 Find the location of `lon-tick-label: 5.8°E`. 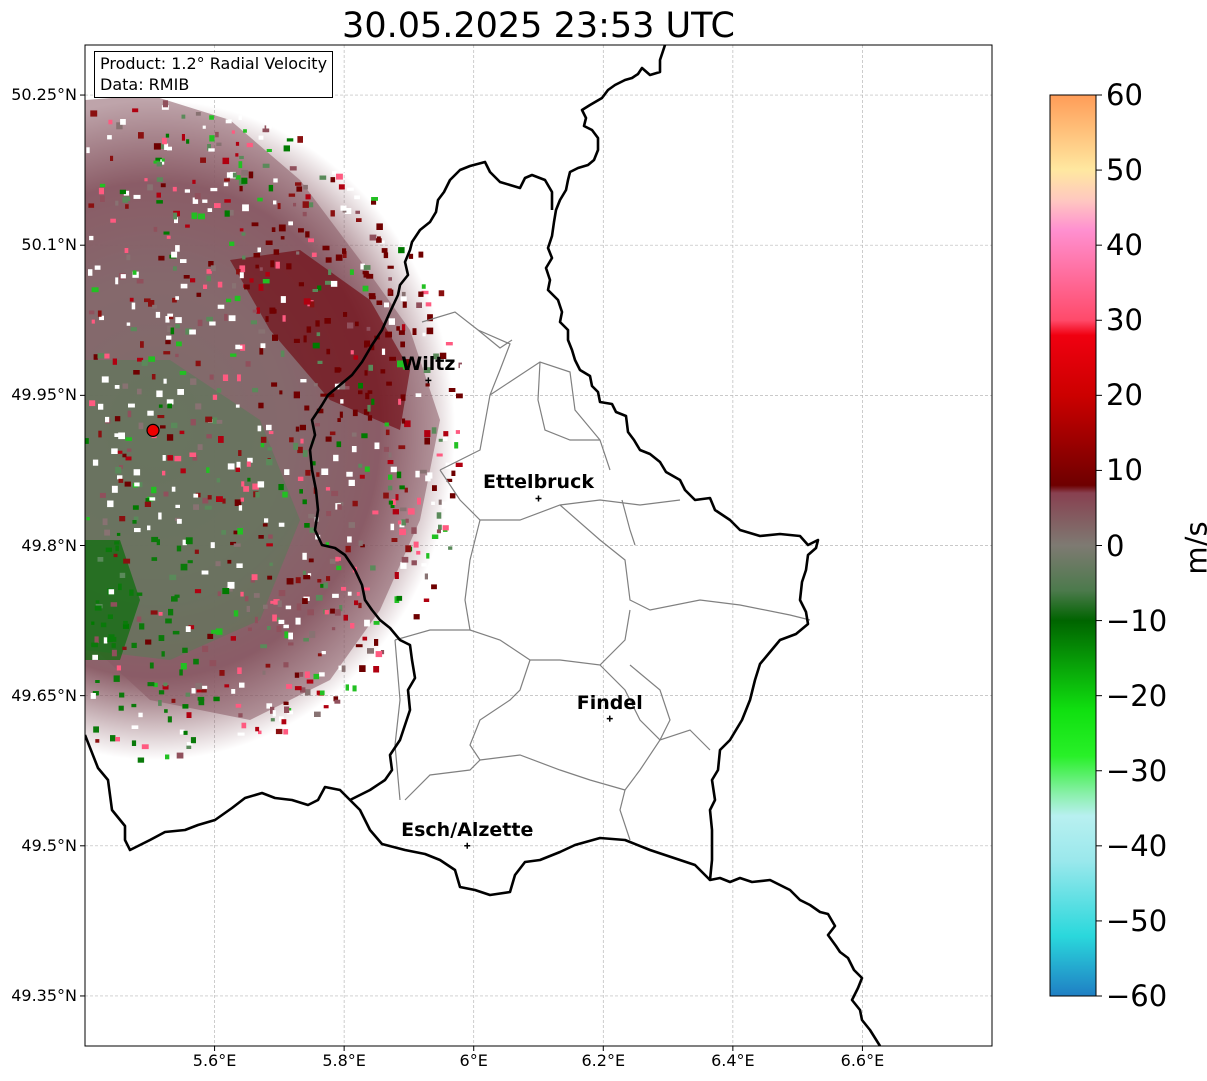

lon-tick-label: 5.8°E is located at coordinates (344, 1060).